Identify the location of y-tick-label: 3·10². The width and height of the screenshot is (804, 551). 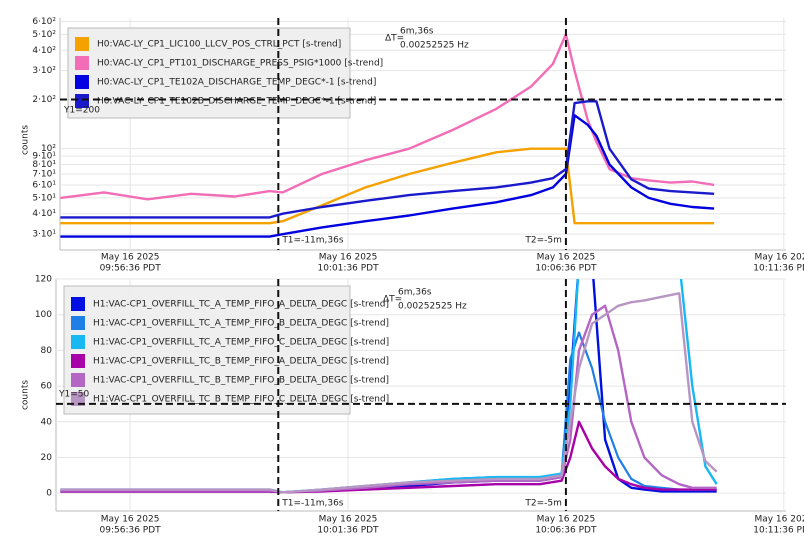
(44, 71).